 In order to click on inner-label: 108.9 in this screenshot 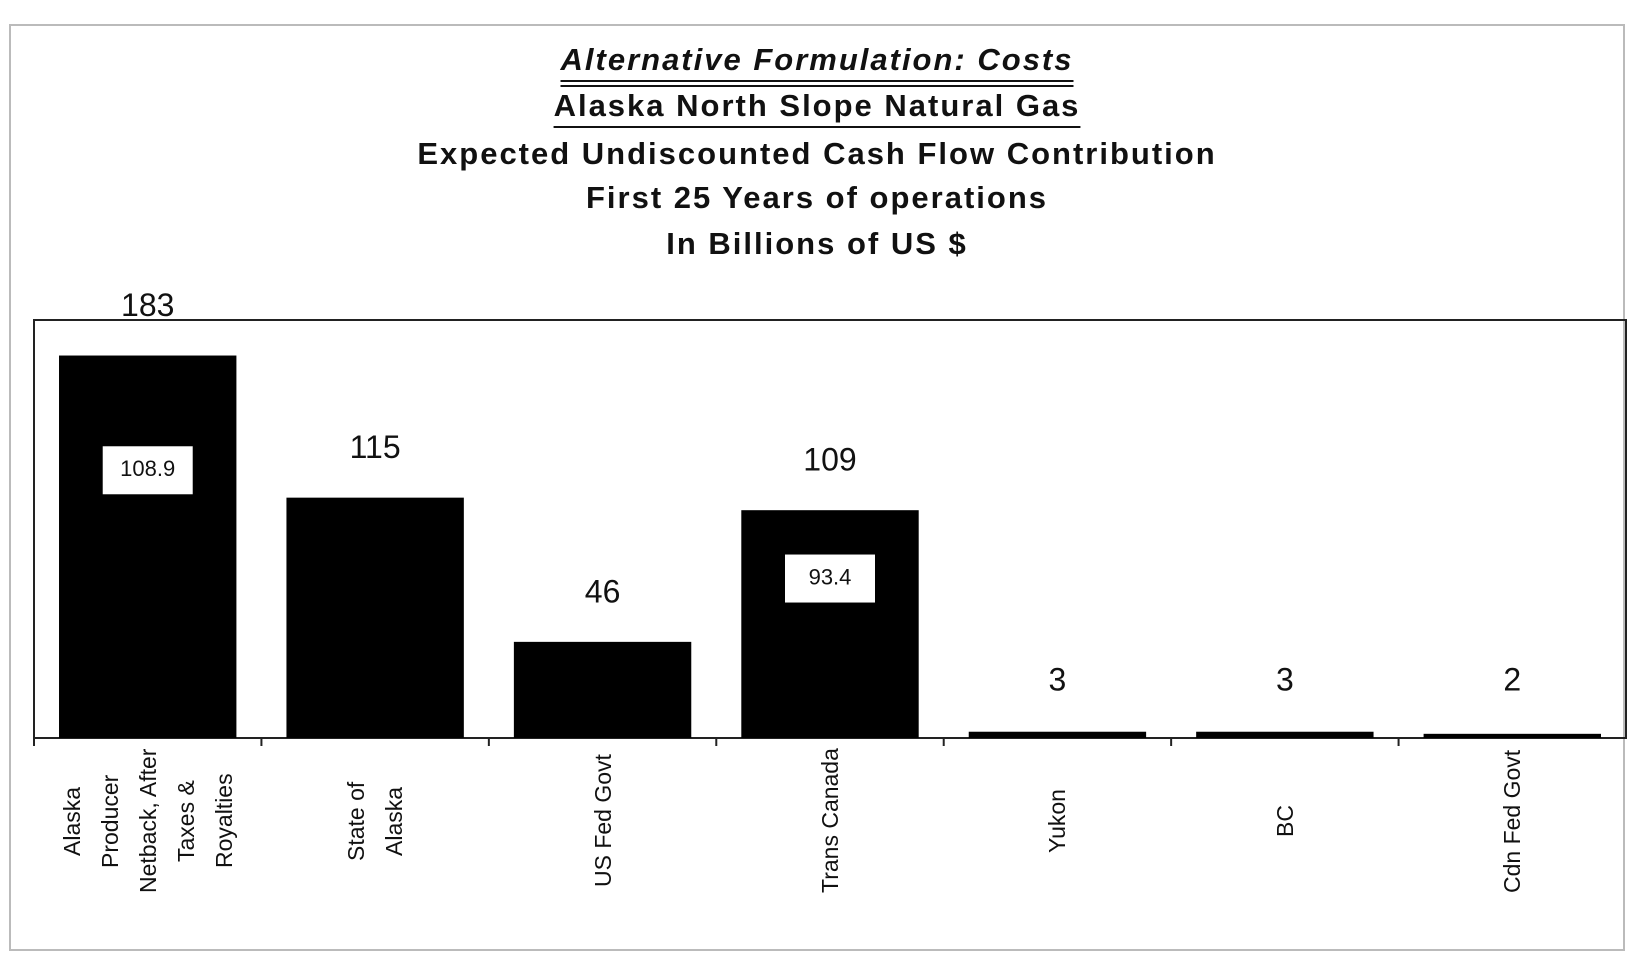, I will do `click(147, 468)`.